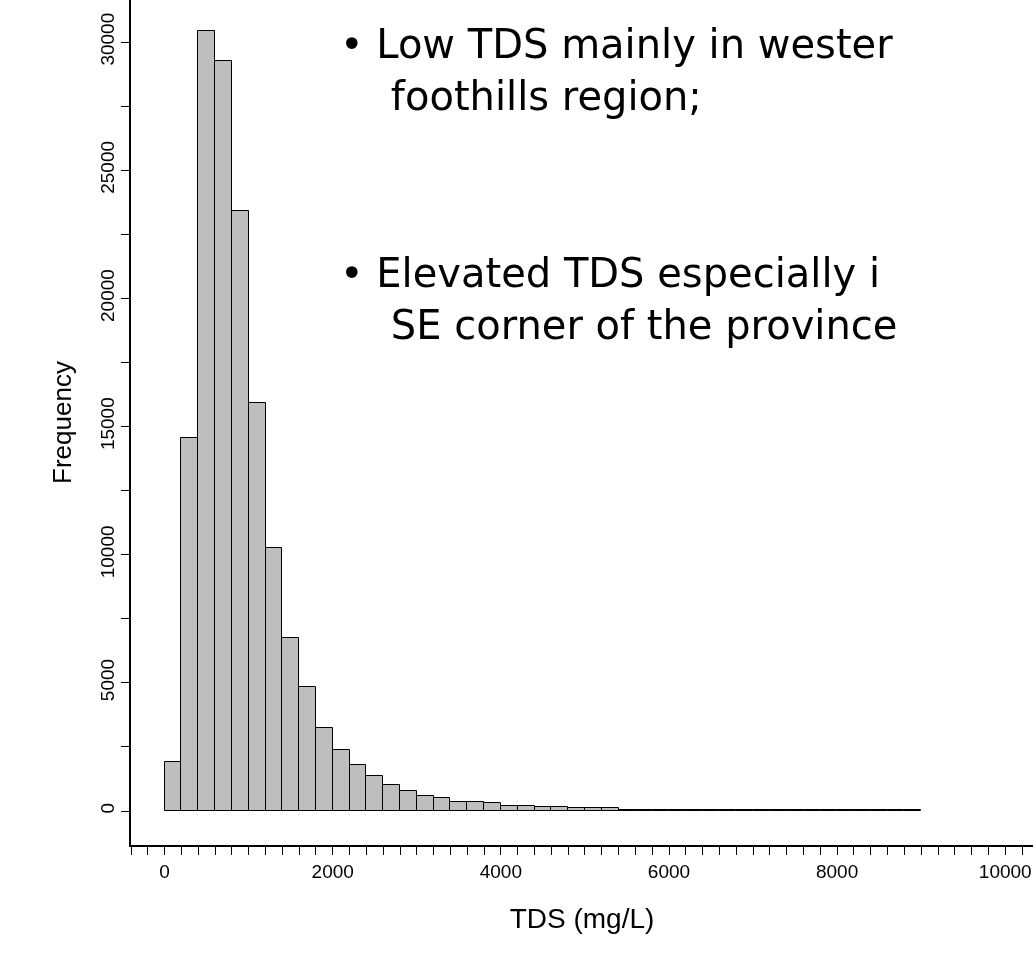  I want to click on y-tick-label: 0, so click(107, 808).